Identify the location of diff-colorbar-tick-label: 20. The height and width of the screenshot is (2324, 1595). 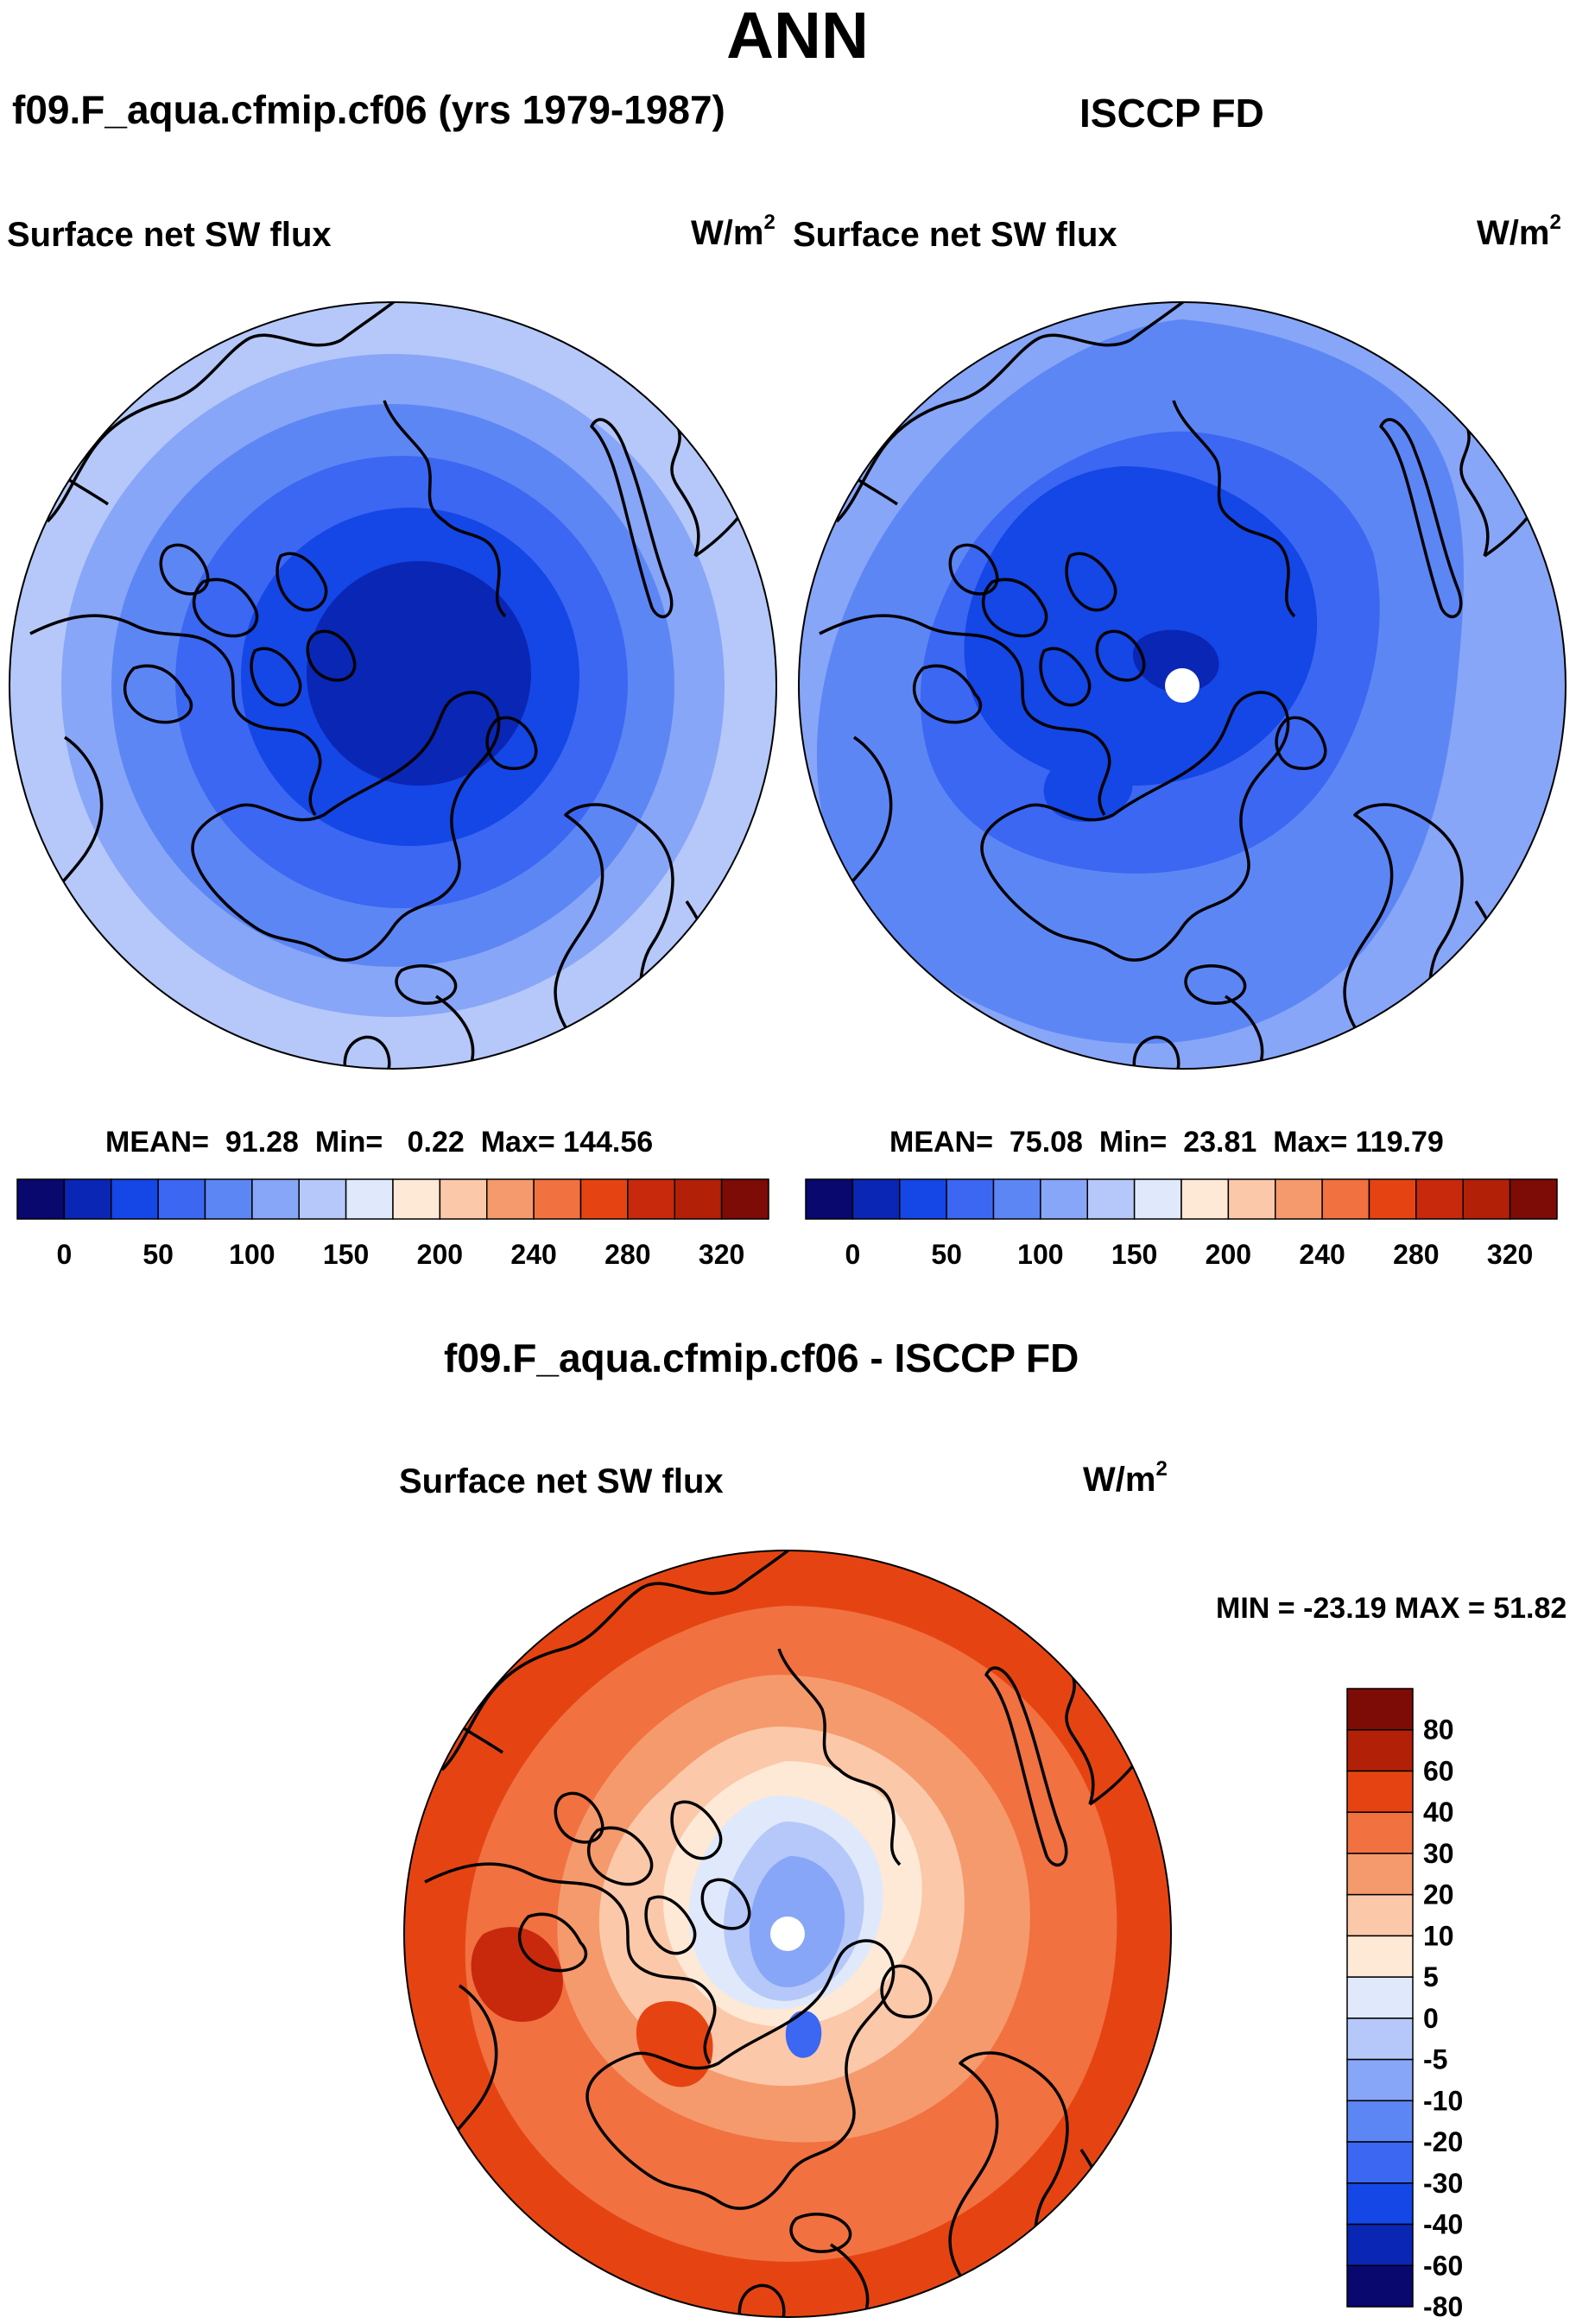
(1438, 1894).